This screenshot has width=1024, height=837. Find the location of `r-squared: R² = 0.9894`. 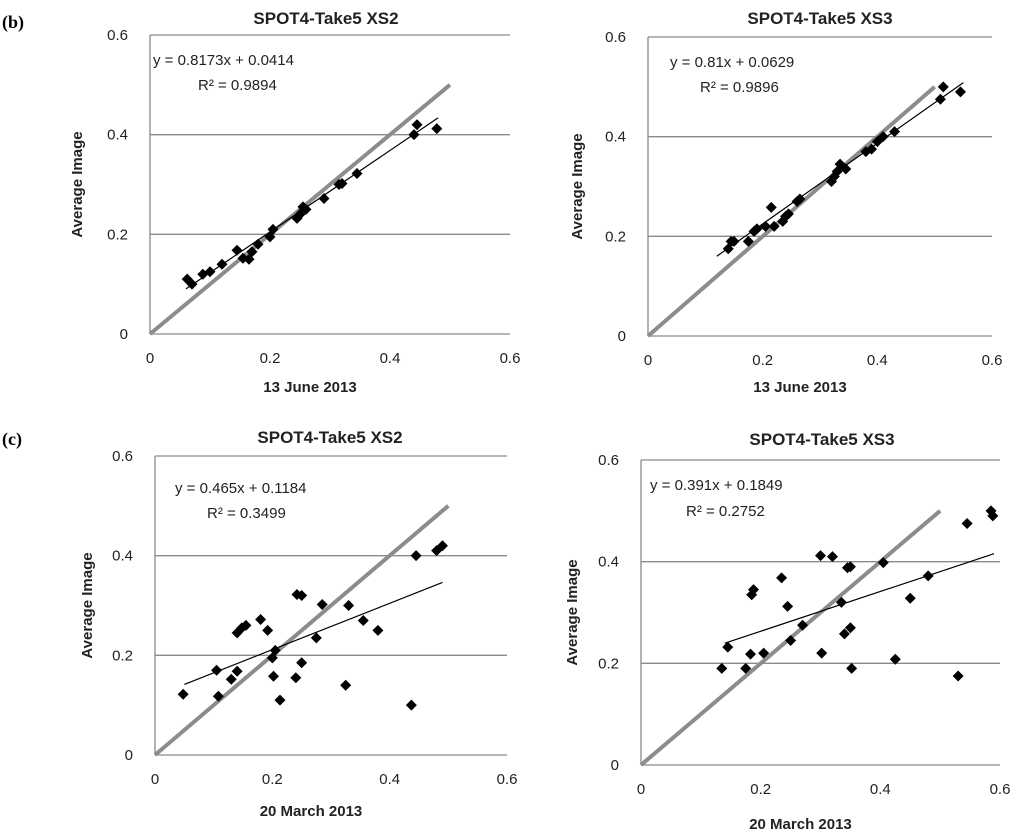

r-squared: R² = 0.9894 is located at coordinates (237, 85).